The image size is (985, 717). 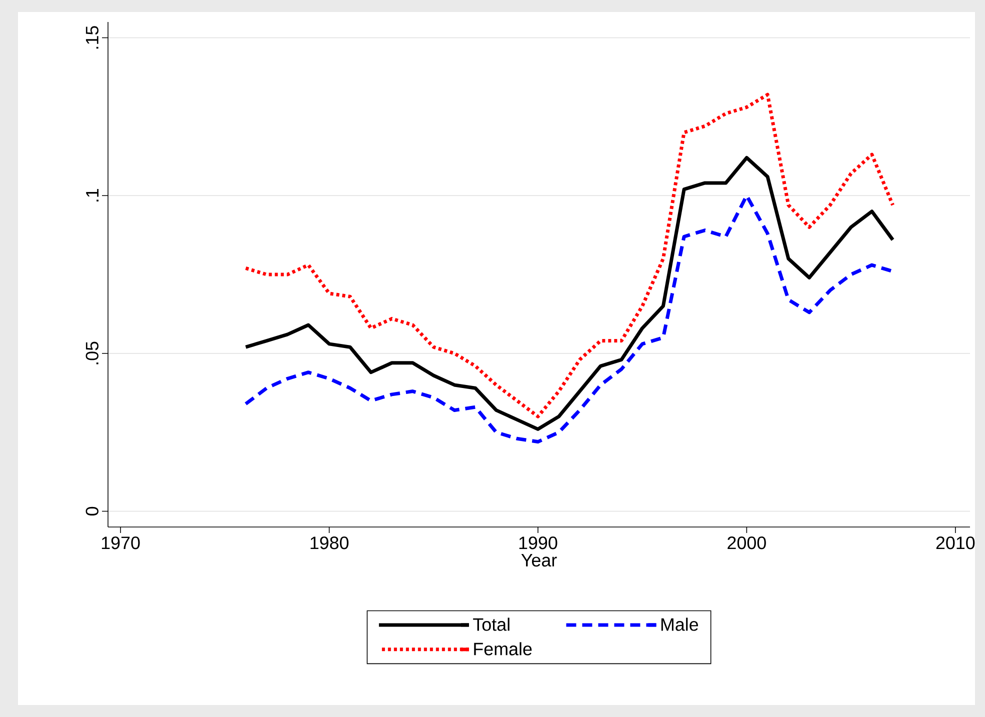 I want to click on legend-label: Total, so click(x=491, y=624).